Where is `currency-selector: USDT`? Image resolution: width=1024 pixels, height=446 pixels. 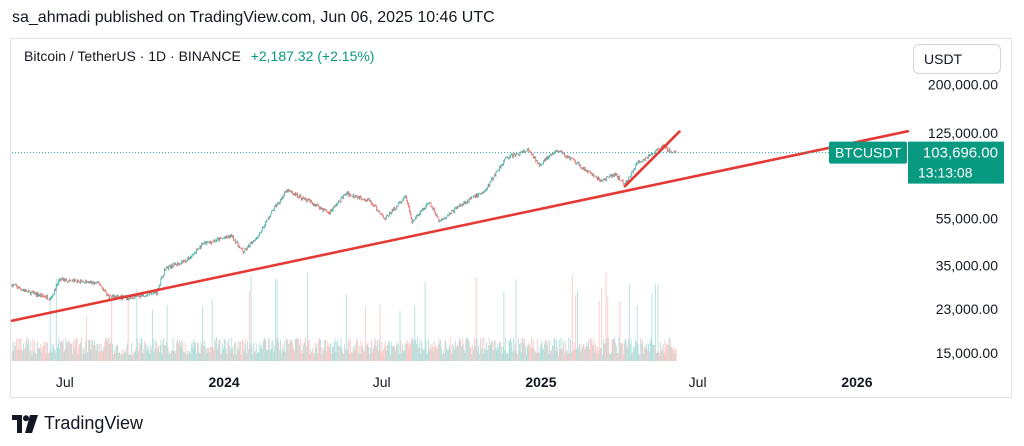
currency-selector: USDT is located at coordinates (957, 59).